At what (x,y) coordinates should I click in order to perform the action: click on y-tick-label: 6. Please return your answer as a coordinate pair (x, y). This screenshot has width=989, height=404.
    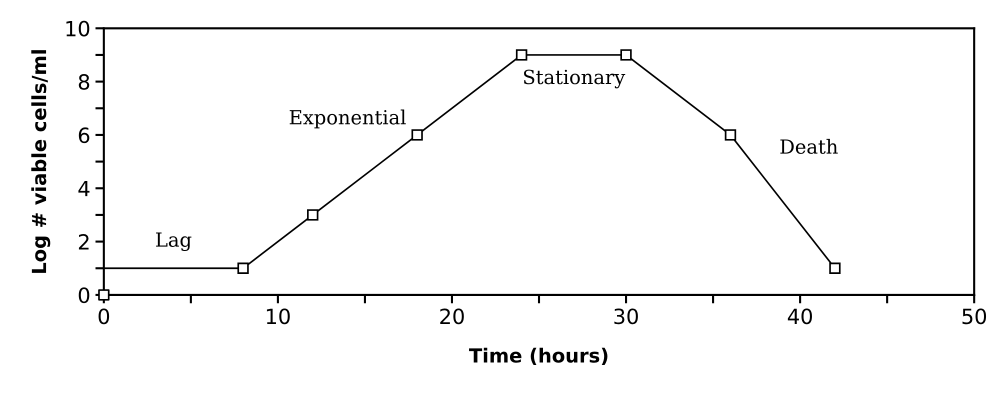
    Looking at the image, I should click on (84, 135).